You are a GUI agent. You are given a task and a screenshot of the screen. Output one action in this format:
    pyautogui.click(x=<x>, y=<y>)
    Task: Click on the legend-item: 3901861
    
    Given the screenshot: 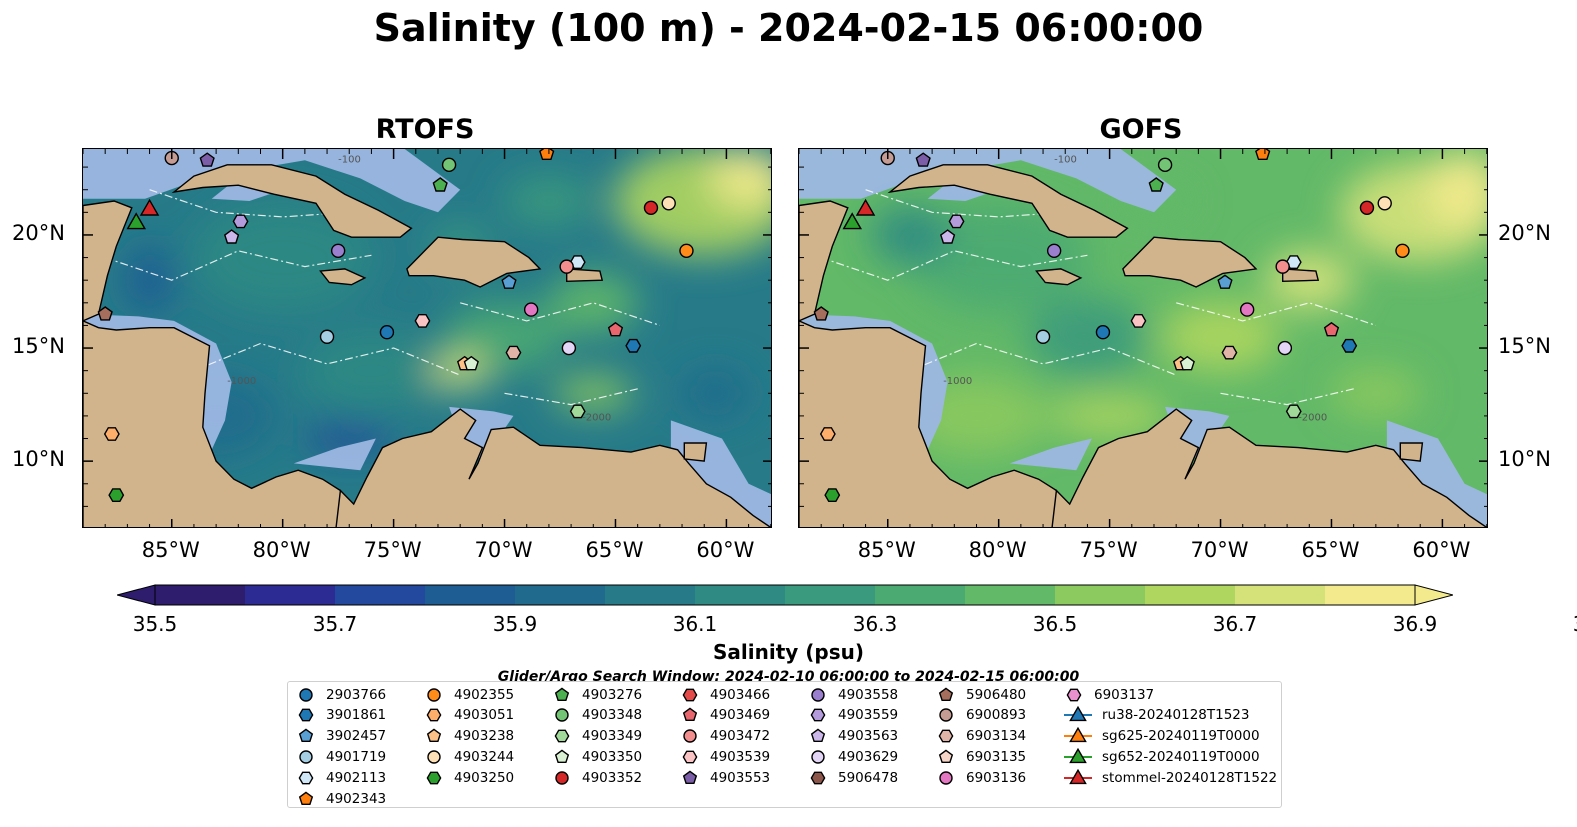 What is the action you would take?
    pyautogui.click(x=341, y=715)
    